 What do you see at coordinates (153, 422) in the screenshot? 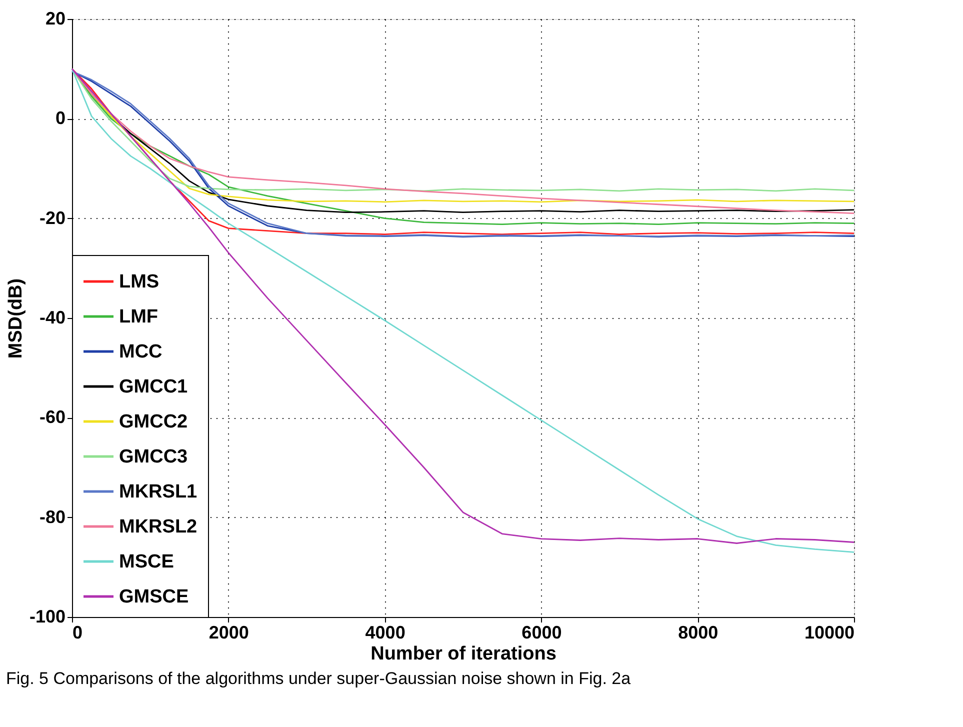
I see `legend-label: GMCC2` at bounding box center [153, 422].